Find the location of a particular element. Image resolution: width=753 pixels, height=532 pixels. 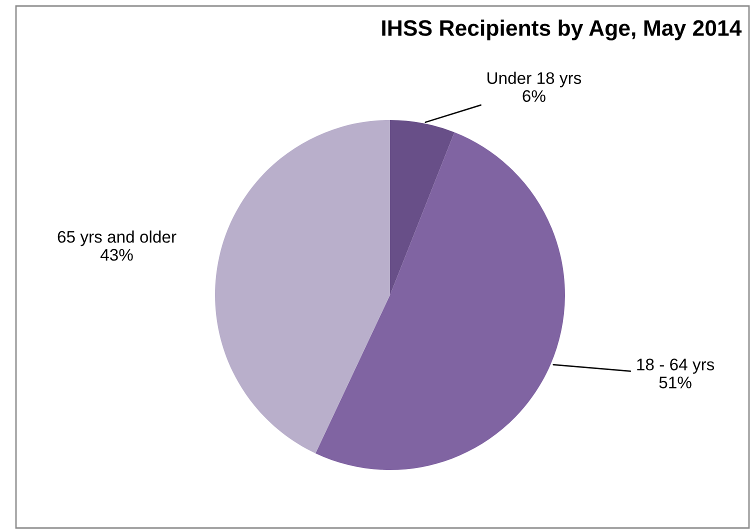

slice-label: 65 yrs and older is located at coordinates (117, 238).